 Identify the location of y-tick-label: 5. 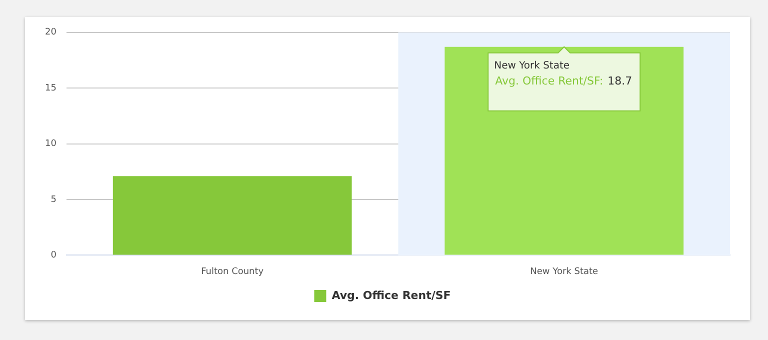
(53, 199).